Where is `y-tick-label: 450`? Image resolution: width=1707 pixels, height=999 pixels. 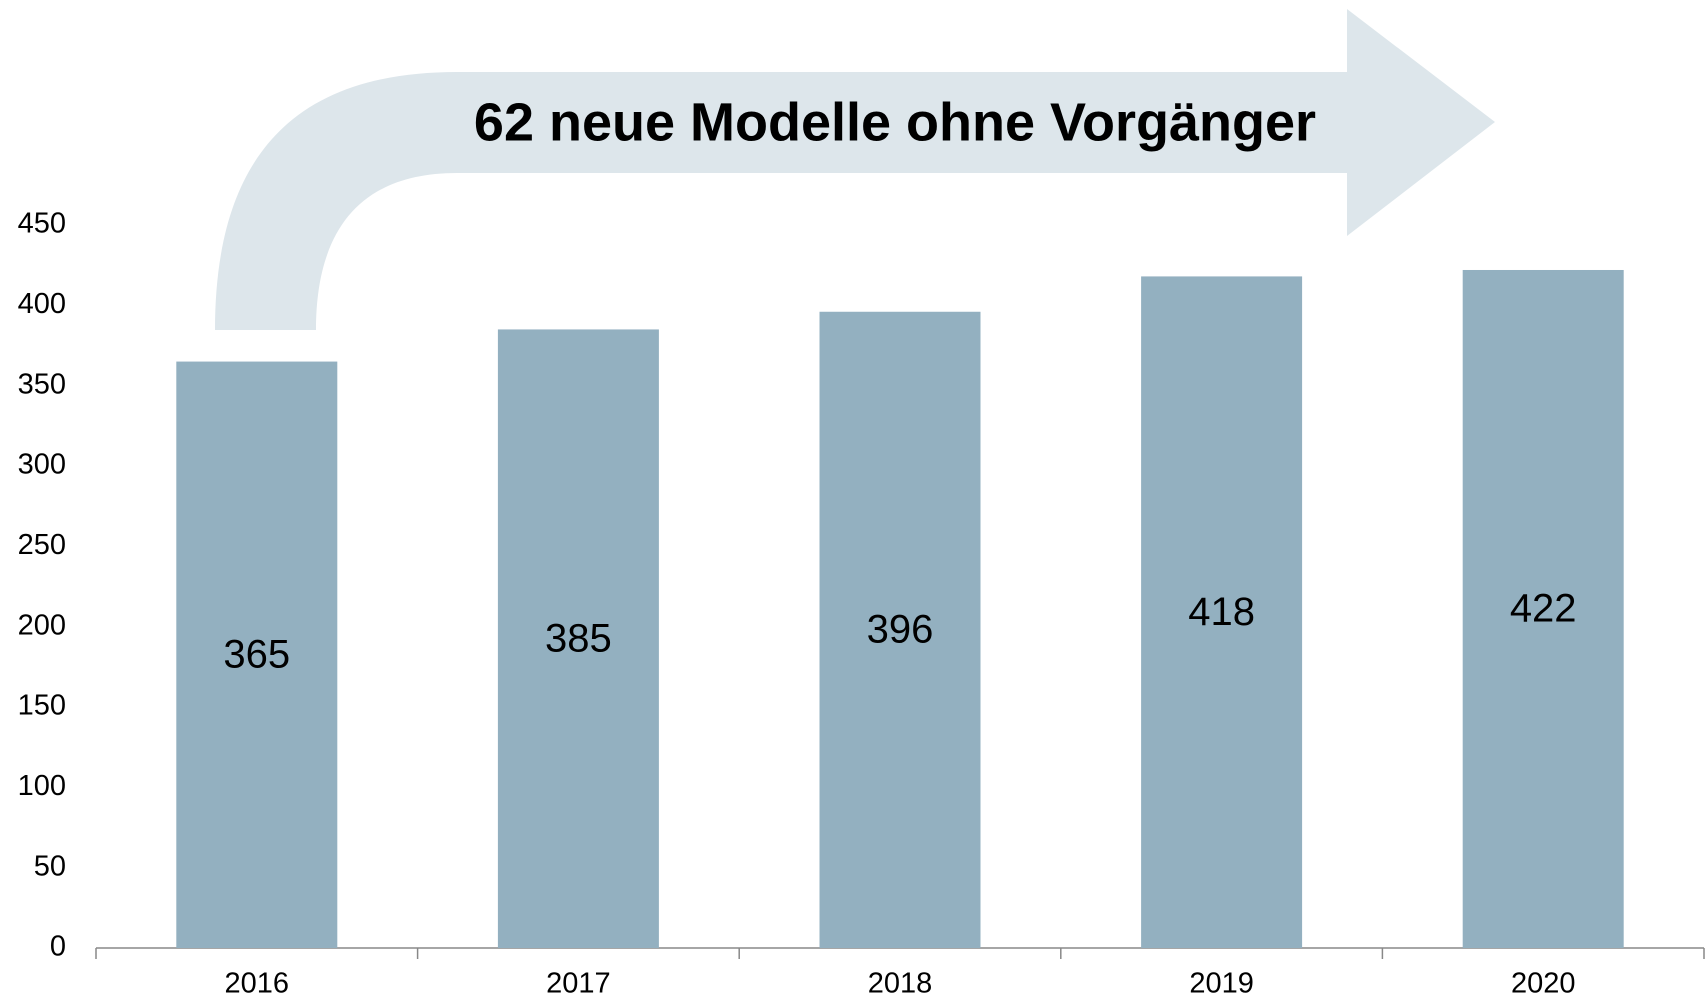
y-tick-label: 450 is located at coordinates (42, 224).